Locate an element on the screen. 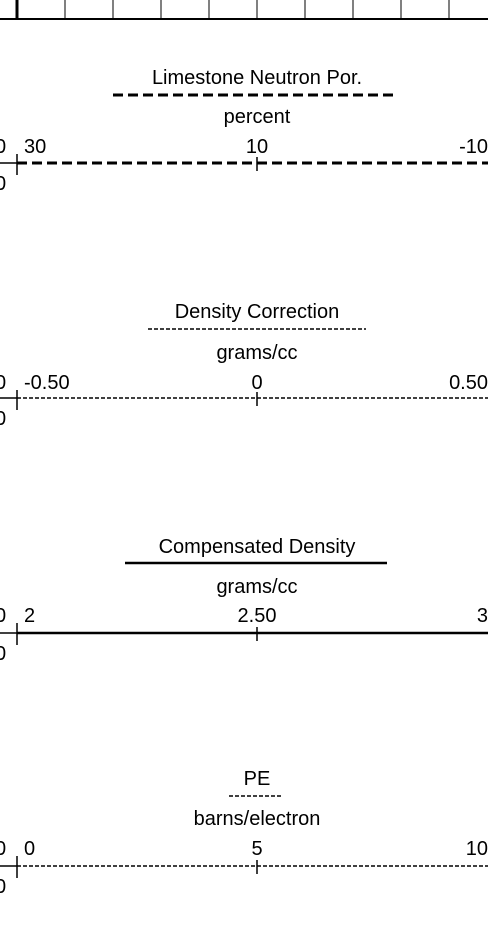 The width and height of the screenshot is (488, 951). scale-right: 10 is located at coordinates (477, 849).